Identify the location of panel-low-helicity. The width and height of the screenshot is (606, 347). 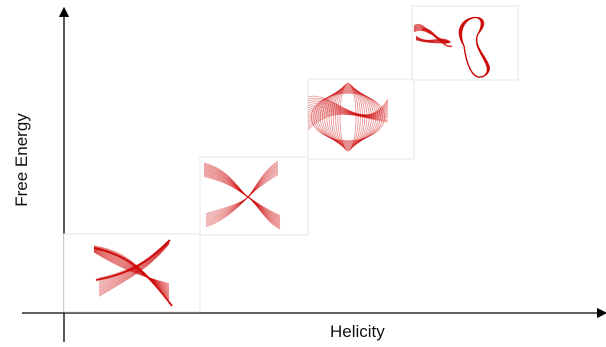
(132, 273).